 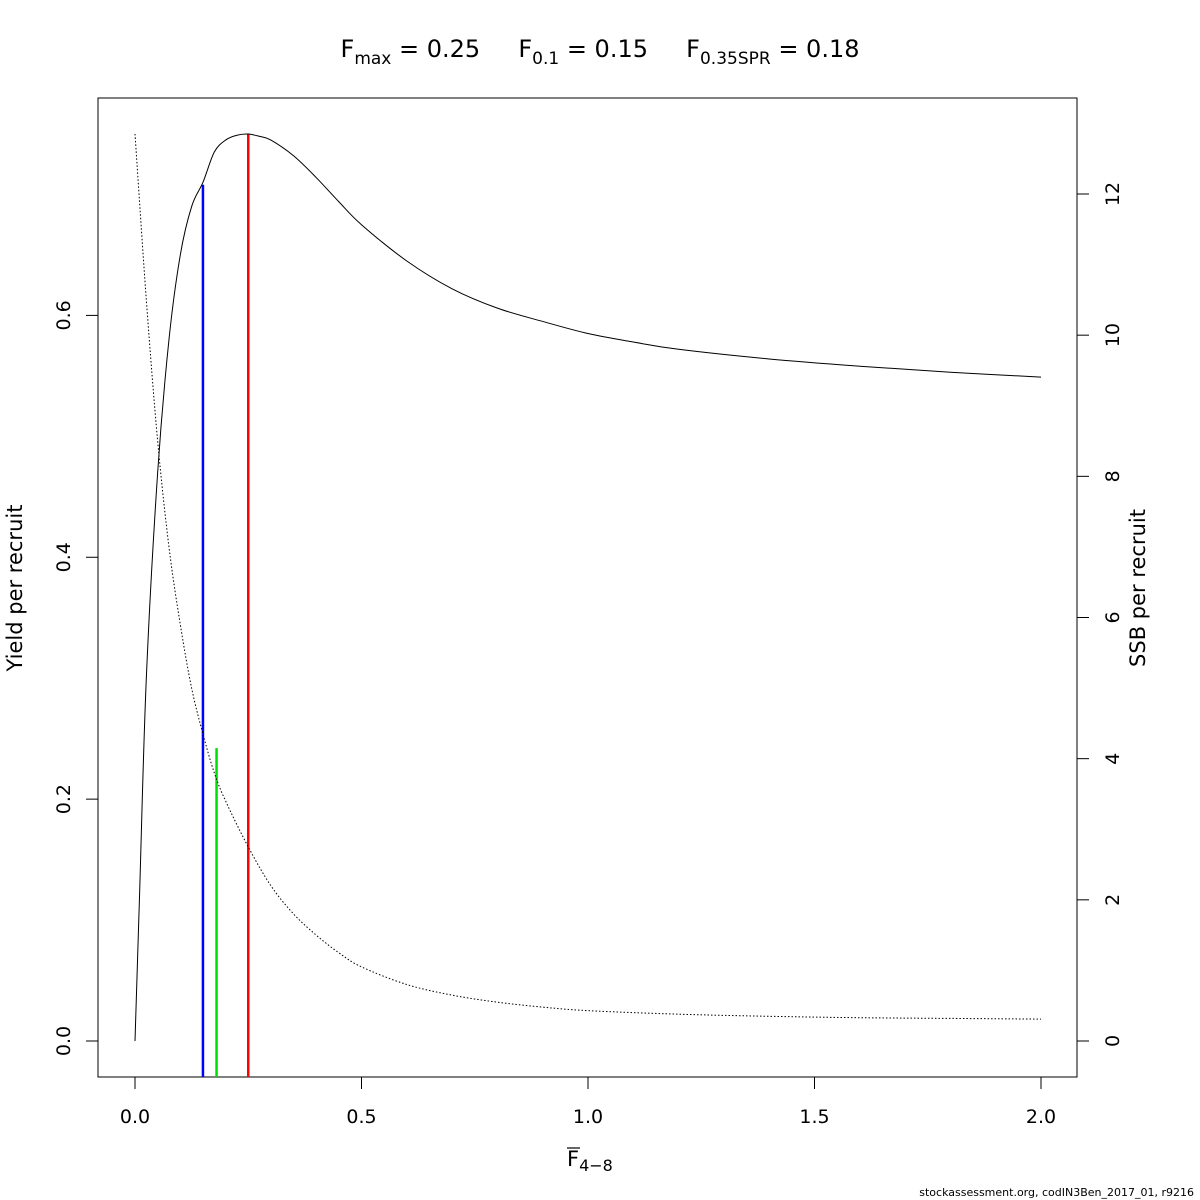 What do you see at coordinates (588, 1102) in the screenshot?
I see `x-axis: 0.0 0.5 1.0 1.5 2.0` at bounding box center [588, 1102].